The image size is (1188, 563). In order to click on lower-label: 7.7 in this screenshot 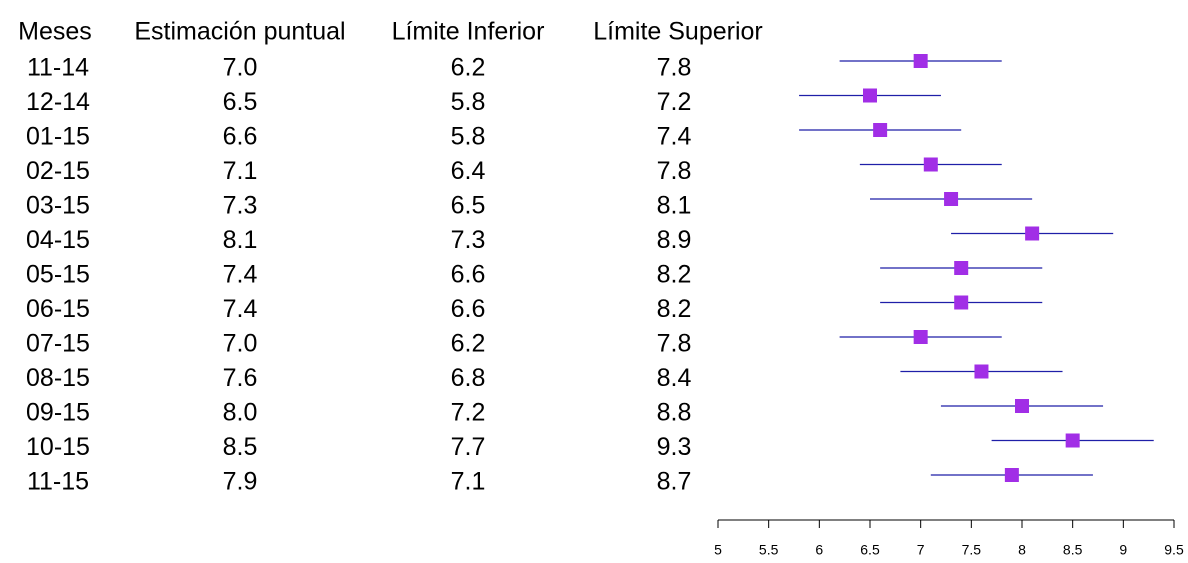, I will do `click(468, 447)`.